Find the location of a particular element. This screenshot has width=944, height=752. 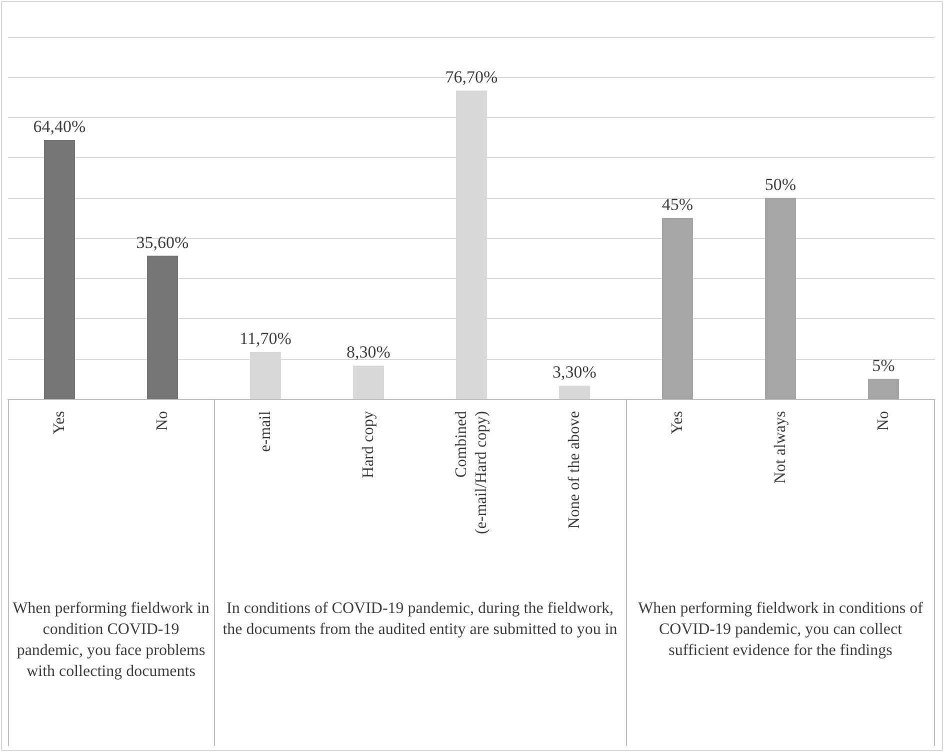

x-tick-label: None of the above is located at coordinates (574, 470).